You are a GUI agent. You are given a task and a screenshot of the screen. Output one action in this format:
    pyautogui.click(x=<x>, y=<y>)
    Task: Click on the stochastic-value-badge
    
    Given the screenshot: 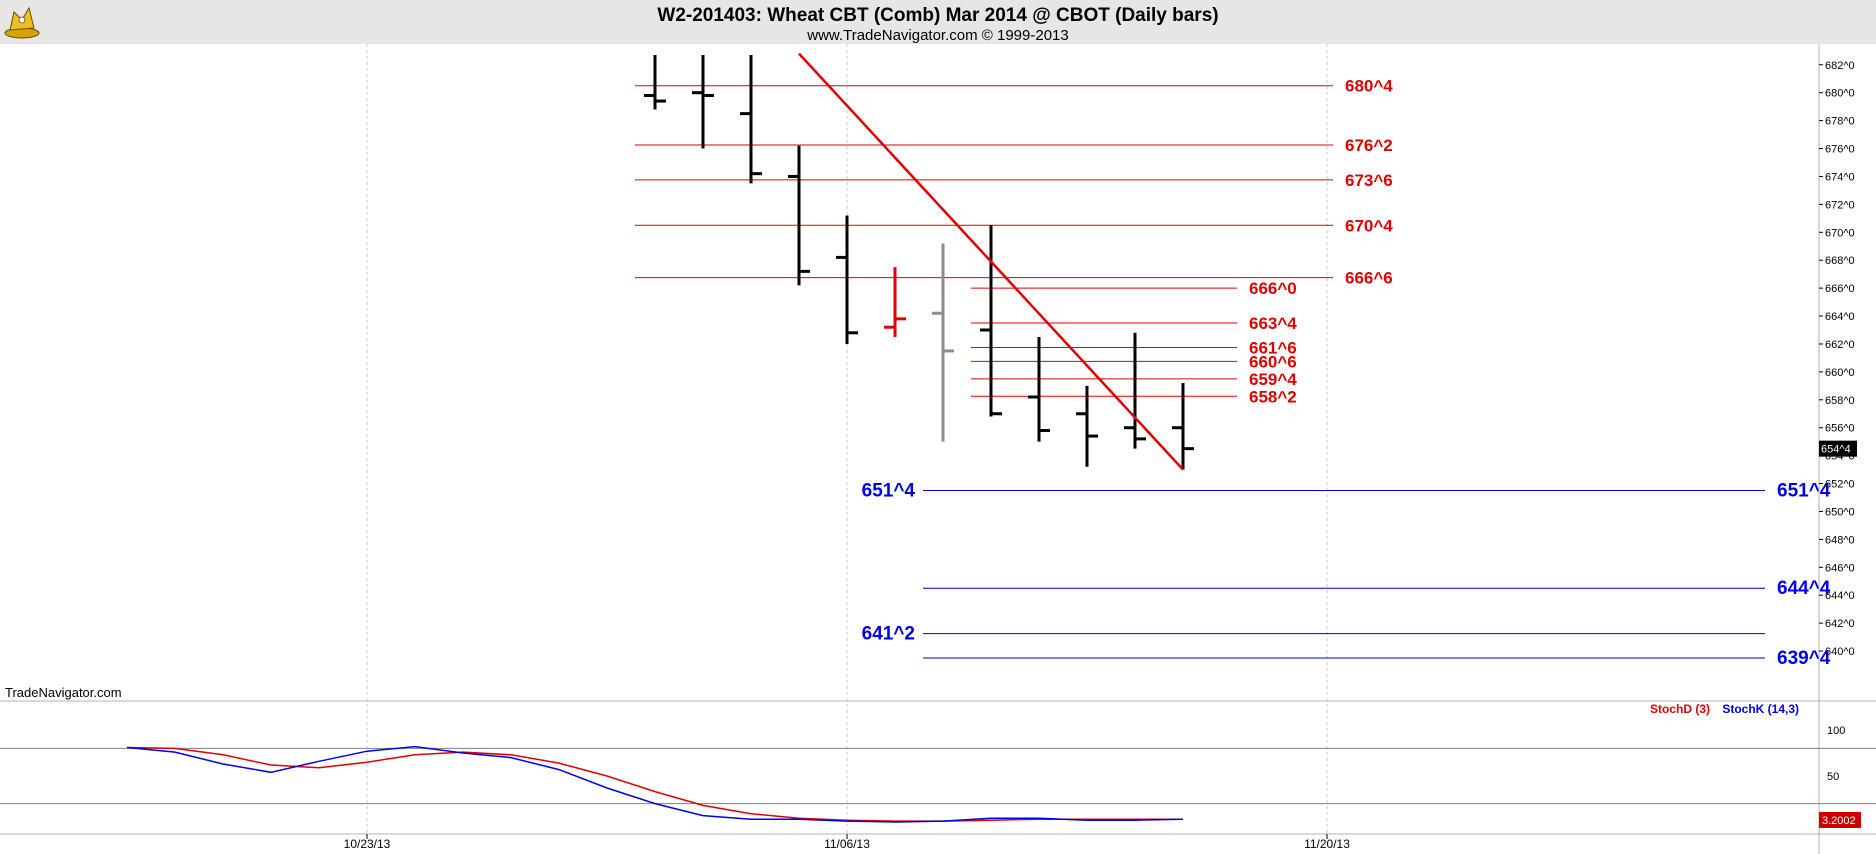 What is the action you would take?
    pyautogui.click(x=1840, y=820)
    